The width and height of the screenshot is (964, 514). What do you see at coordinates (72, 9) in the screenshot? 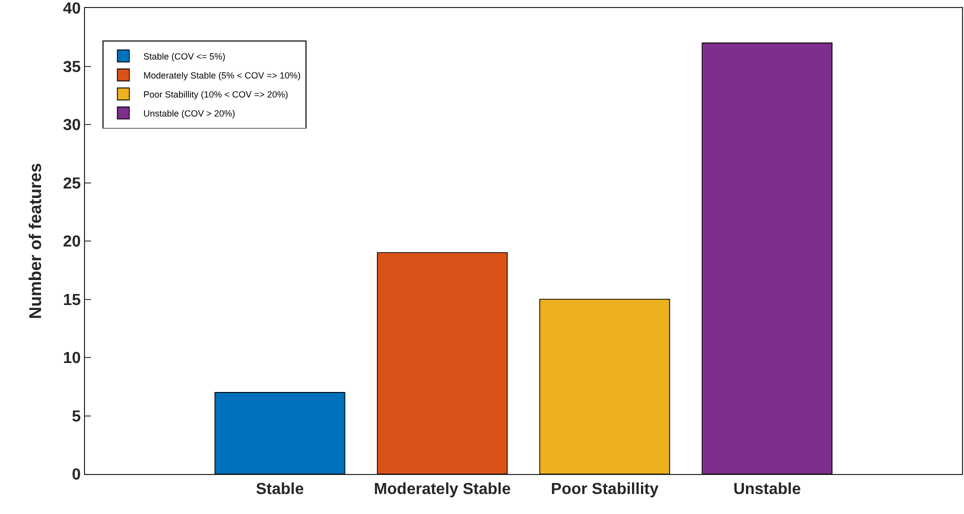
I see `y-tick-label: 40` at bounding box center [72, 9].